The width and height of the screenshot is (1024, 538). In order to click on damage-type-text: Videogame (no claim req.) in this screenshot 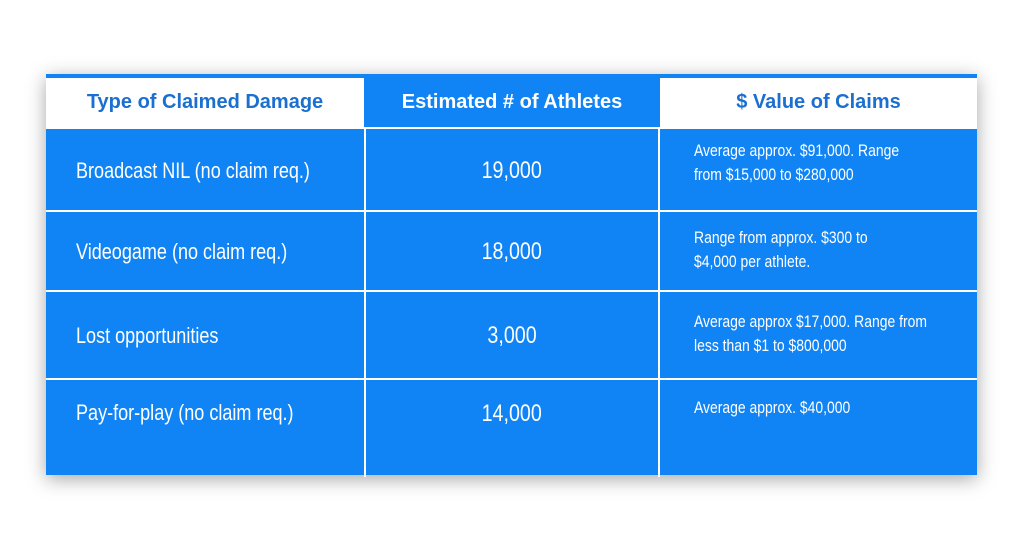, I will do `click(182, 251)`.